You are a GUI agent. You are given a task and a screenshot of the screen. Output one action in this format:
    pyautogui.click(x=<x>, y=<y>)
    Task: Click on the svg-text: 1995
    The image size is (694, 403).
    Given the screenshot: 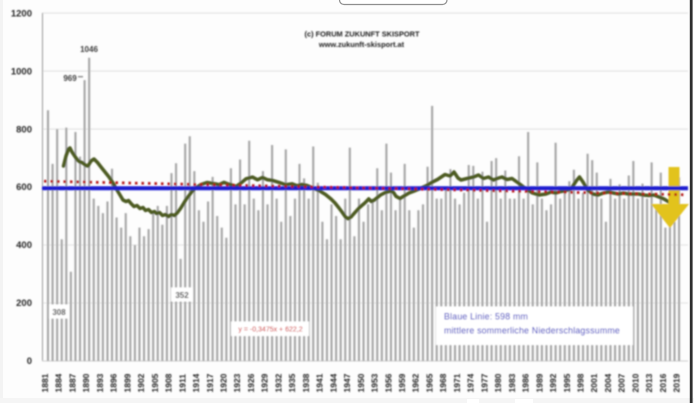 What is the action you would take?
    pyautogui.click(x=567, y=382)
    